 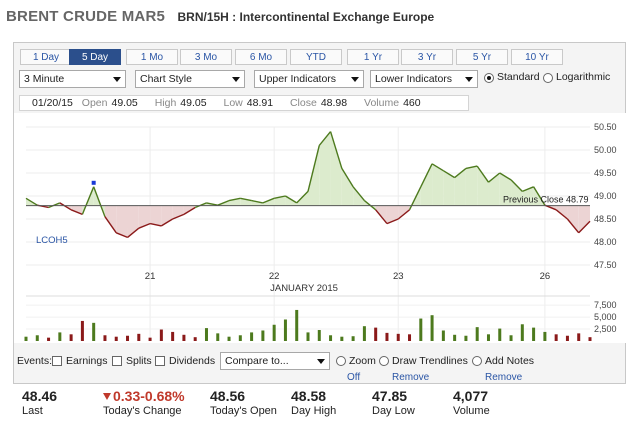 What do you see at coordinates (393, 402) in the screenshot?
I see `stat-low: 47.85 Day Low` at bounding box center [393, 402].